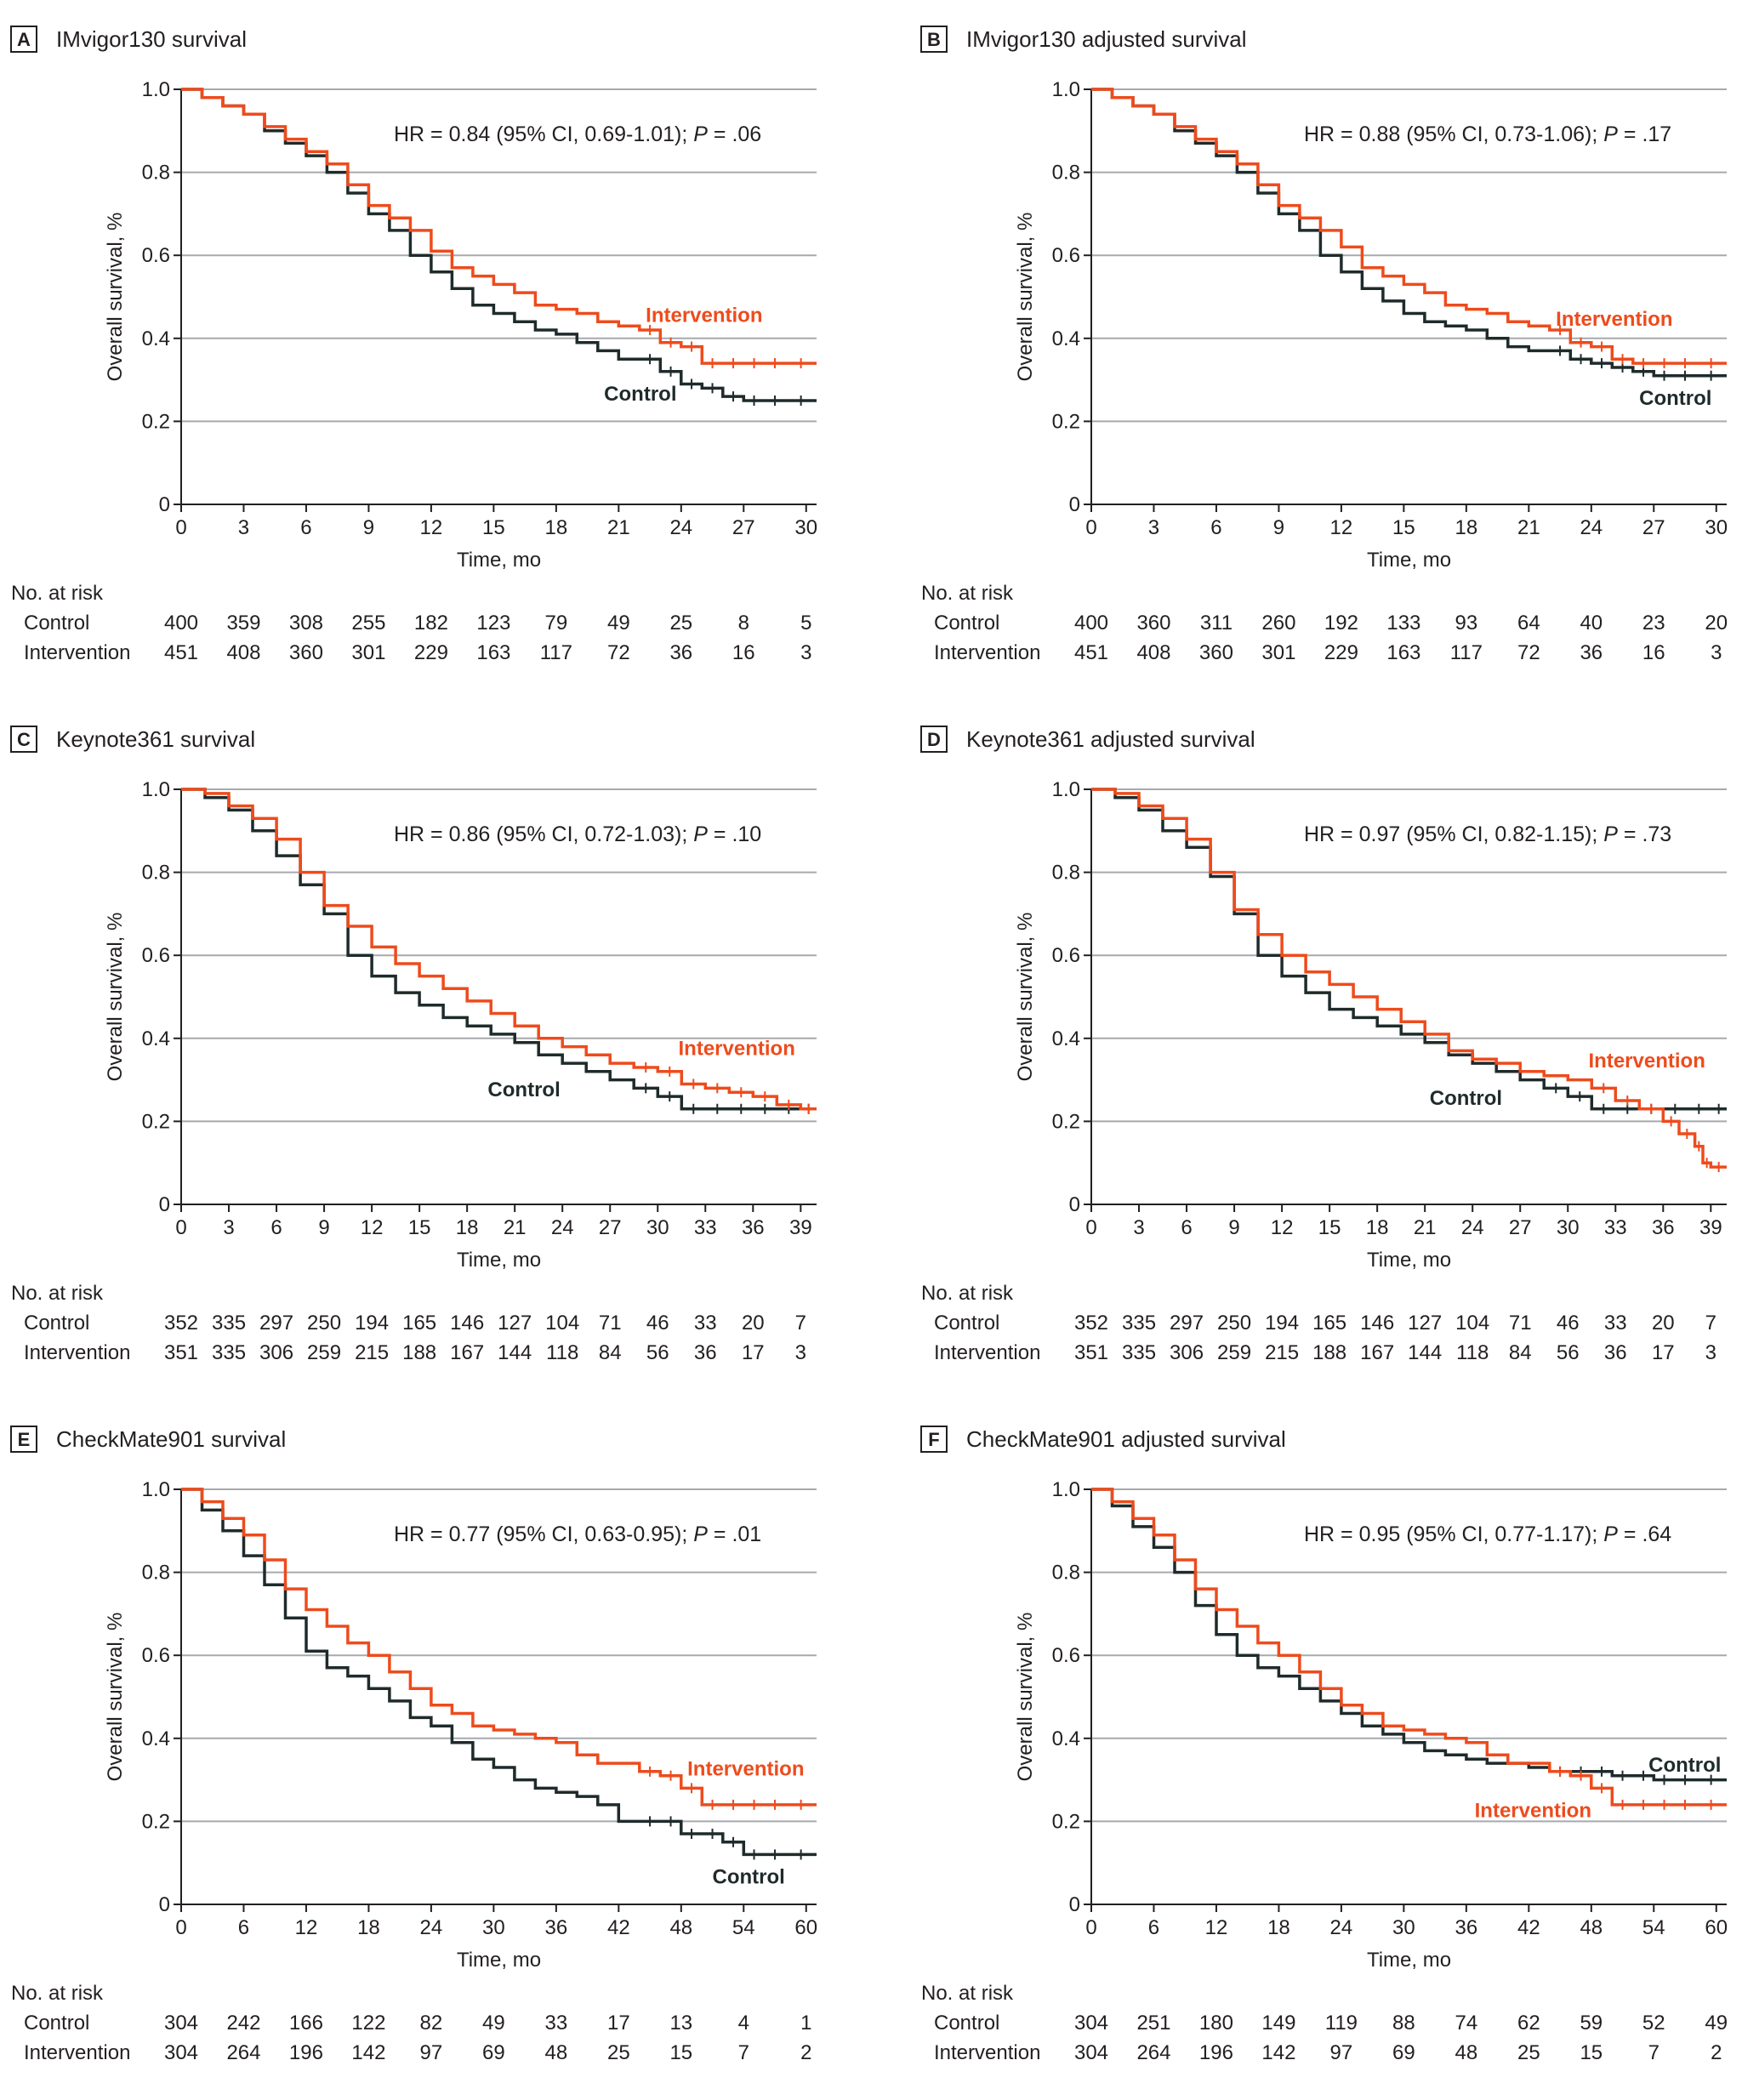 The height and width of the screenshot is (2100, 1742). What do you see at coordinates (556, 2023) in the screenshot?
I see `risk-control-count: 33` at bounding box center [556, 2023].